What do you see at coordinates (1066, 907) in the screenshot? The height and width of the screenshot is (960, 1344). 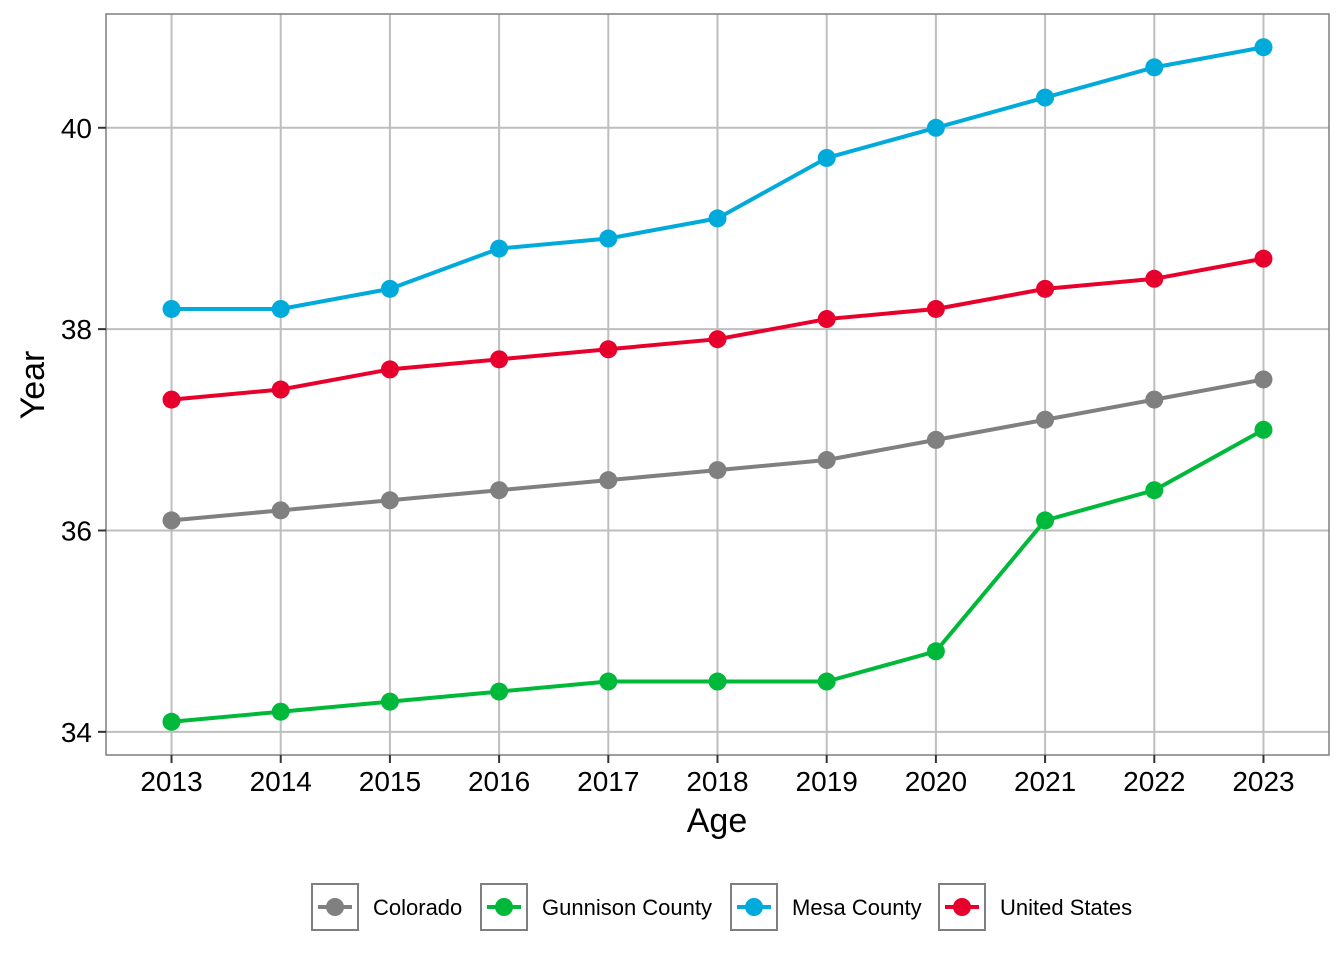 I see `legend-label: United States` at bounding box center [1066, 907].